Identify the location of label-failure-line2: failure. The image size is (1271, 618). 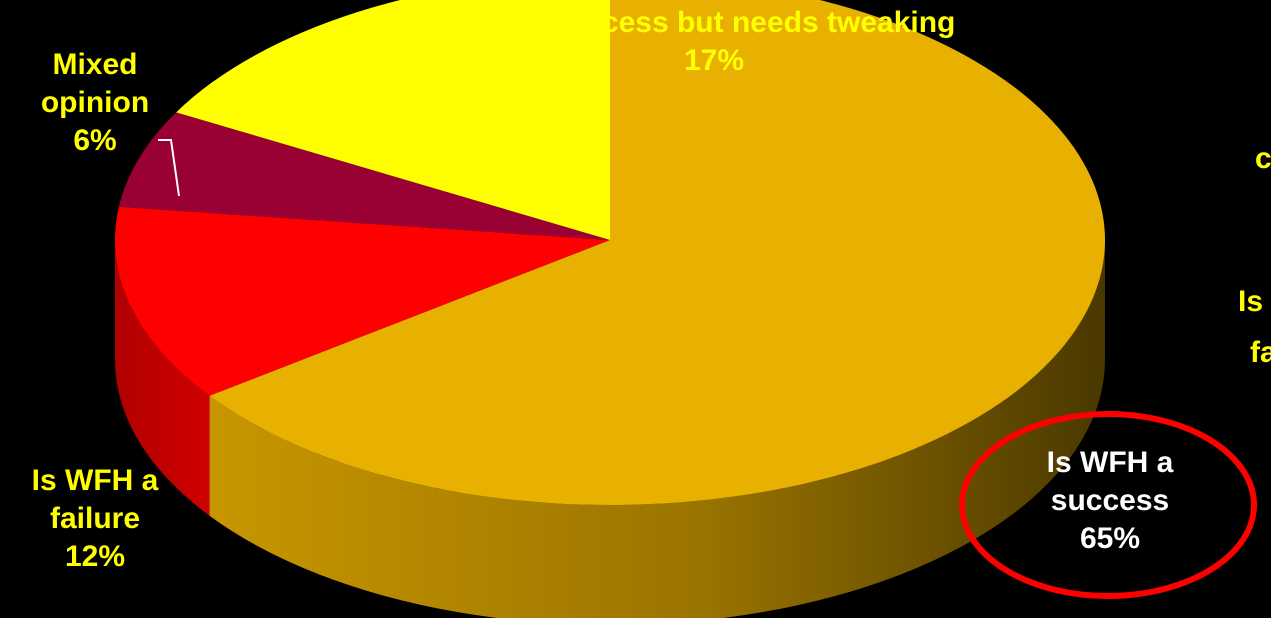
(95, 518).